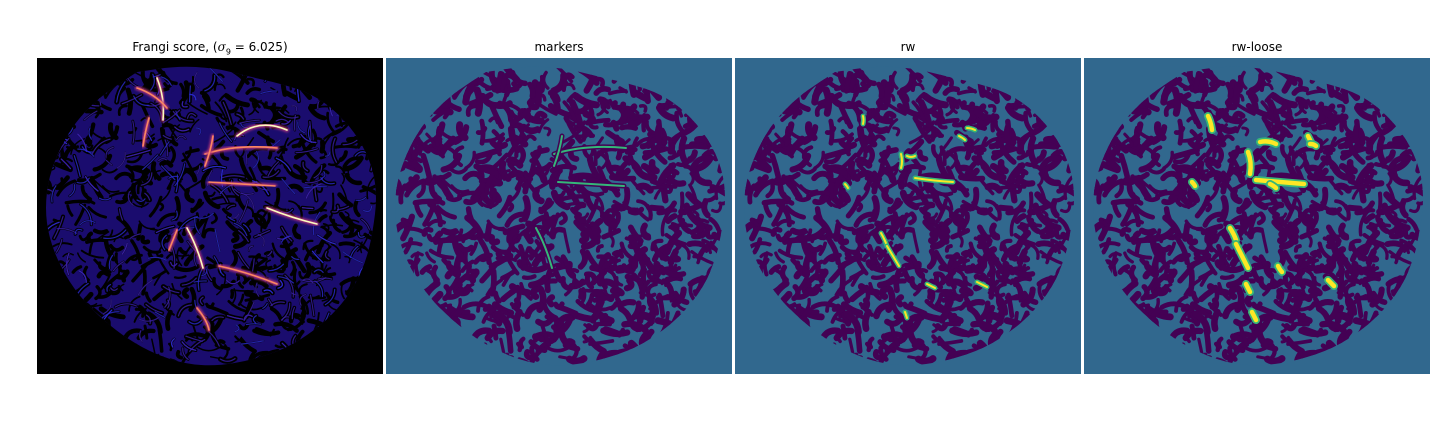  What do you see at coordinates (908, 47) in the screenshot?
I see `rw-panel-title: rw` at bounding box center [908, 47].